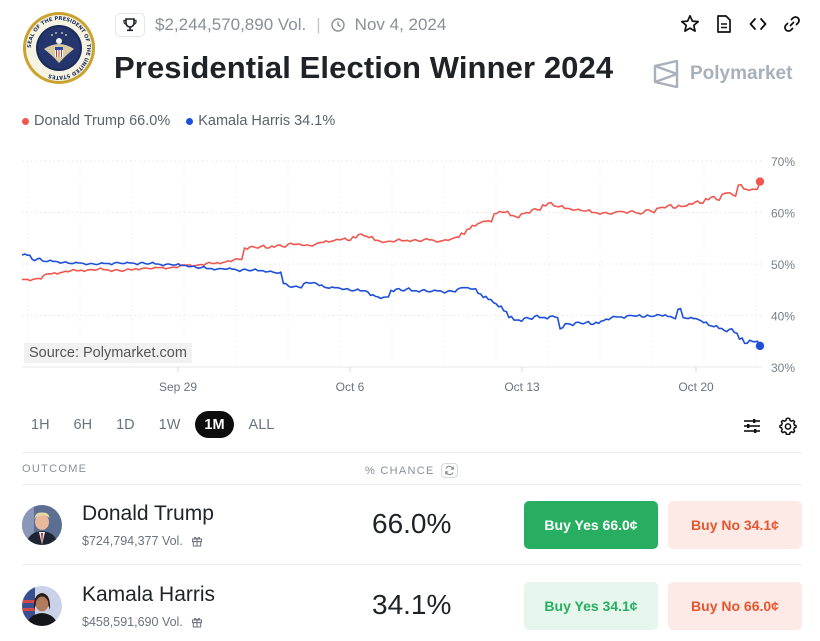 Image resolution: width=820 pixels, height=641 pixels. What do you see at coordinates (169, 424) in the screenshot?
I see `range-button-1w: 1W` at bounding box center [169, 424].